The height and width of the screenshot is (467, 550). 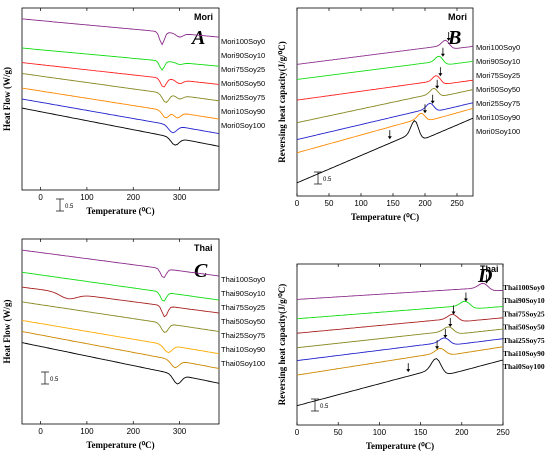 What do you see at coordinates (120, 317) in the screenshot?
I see `series-line-Thai50Soy50` at bounding box center [120, 317].